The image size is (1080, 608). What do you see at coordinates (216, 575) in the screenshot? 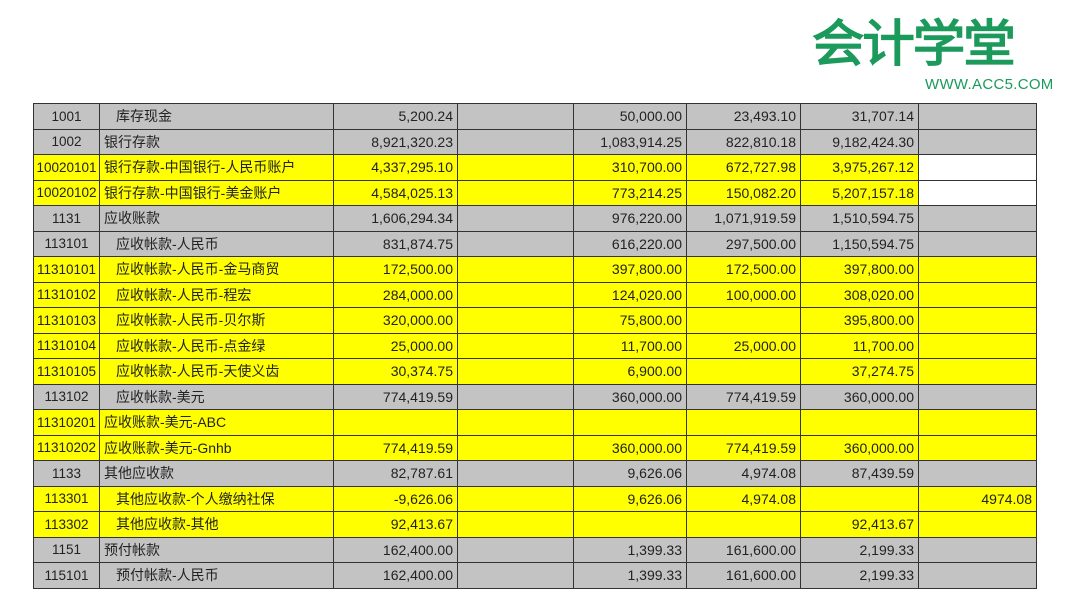
I see `account-name-cell: 预付帐款-人民币` at bounding box center [216, 575].